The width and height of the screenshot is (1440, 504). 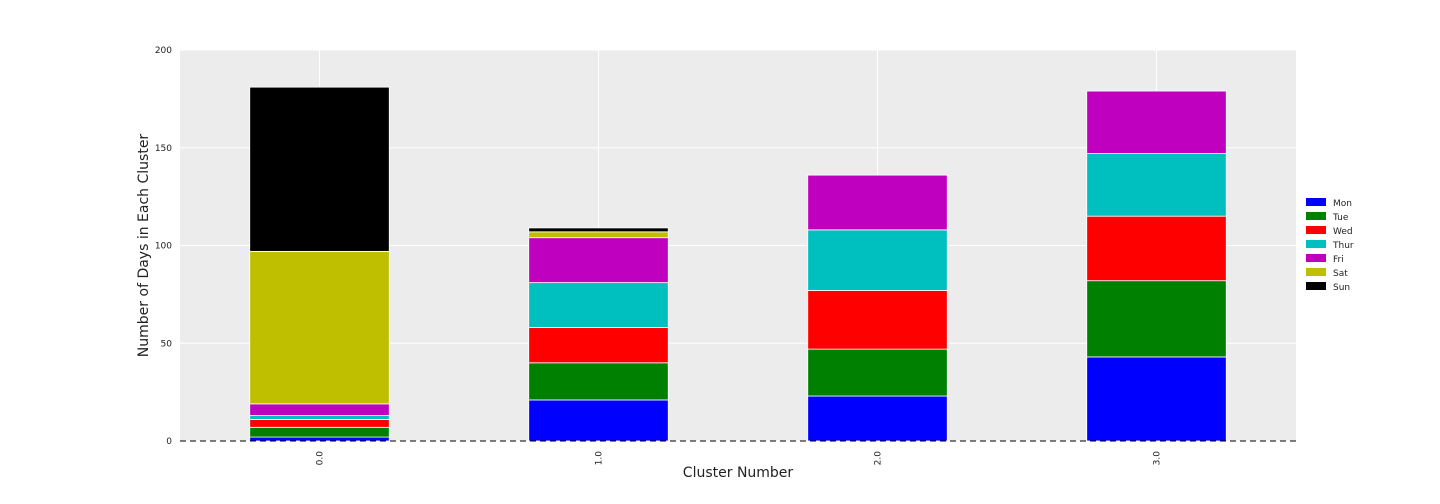 I want to click on bar-segment-mon-0.0, so click(x=319, y=439).